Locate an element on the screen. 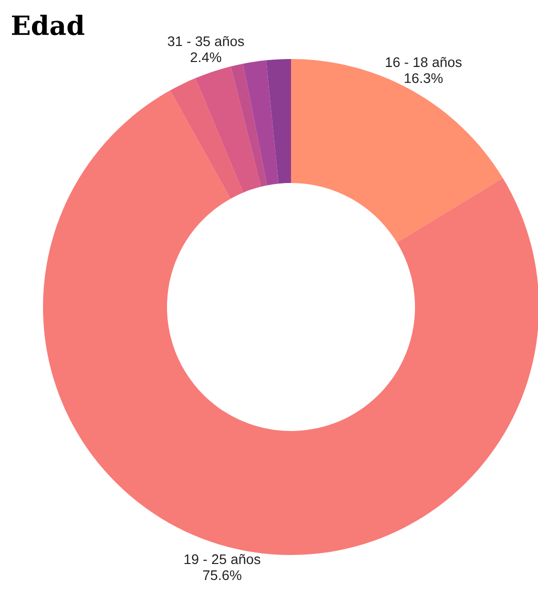  data-label: 2.4% is located at coordinates (206, 57).